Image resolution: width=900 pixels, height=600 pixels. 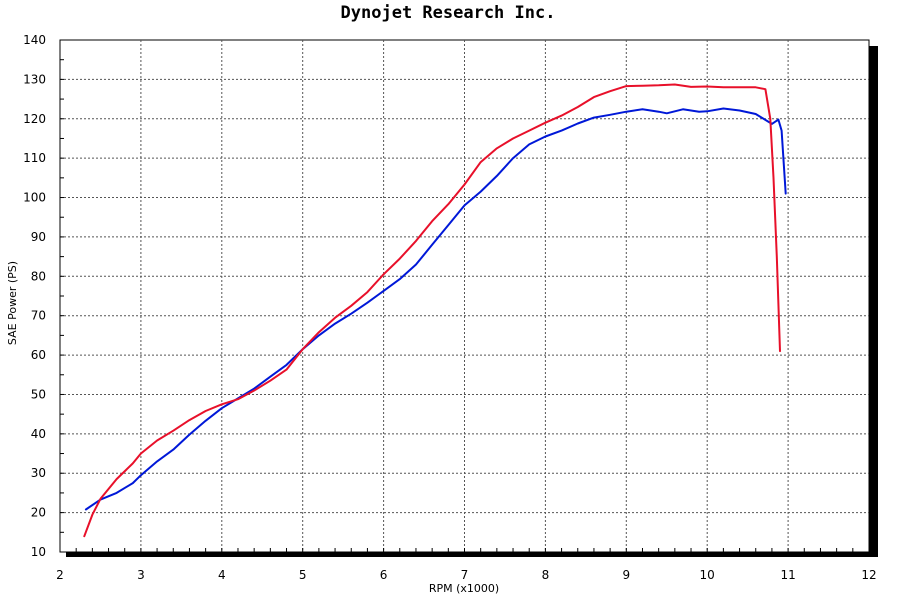 What do you see at coordinates (303, 575) in the screenshot?
I see `x-tick-label: 5` at bounding box center [303, 575].